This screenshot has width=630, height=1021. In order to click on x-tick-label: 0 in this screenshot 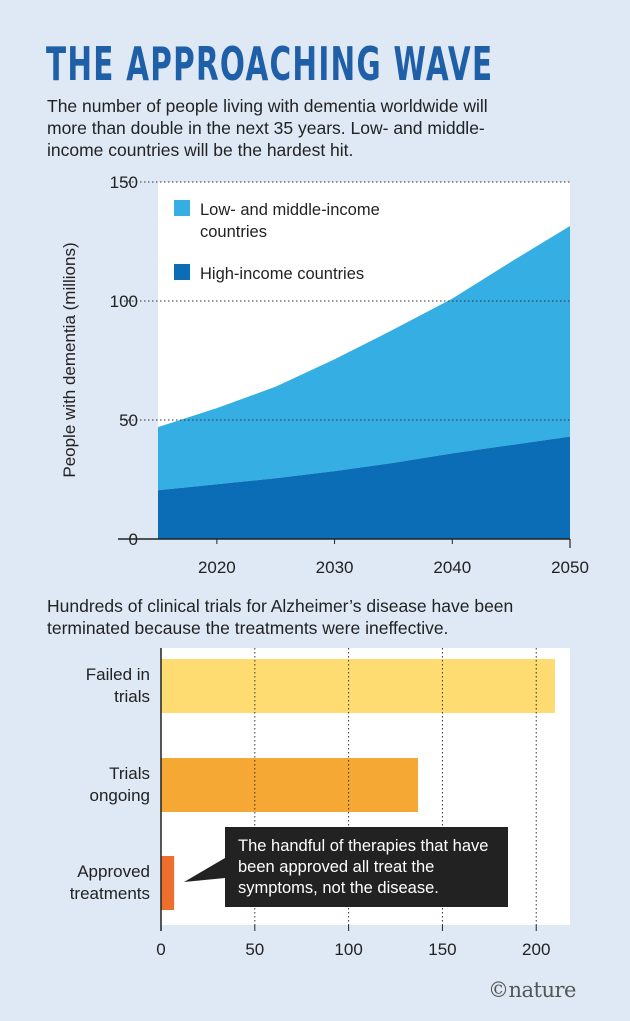, I will do `click(160, 949)`.